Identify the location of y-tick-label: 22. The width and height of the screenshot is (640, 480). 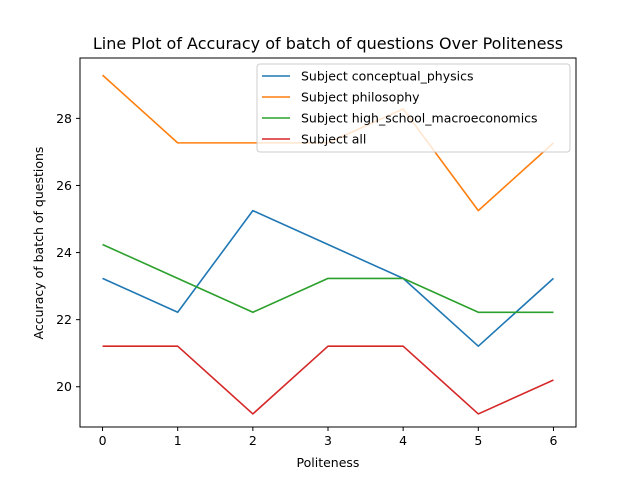
(64, 319).